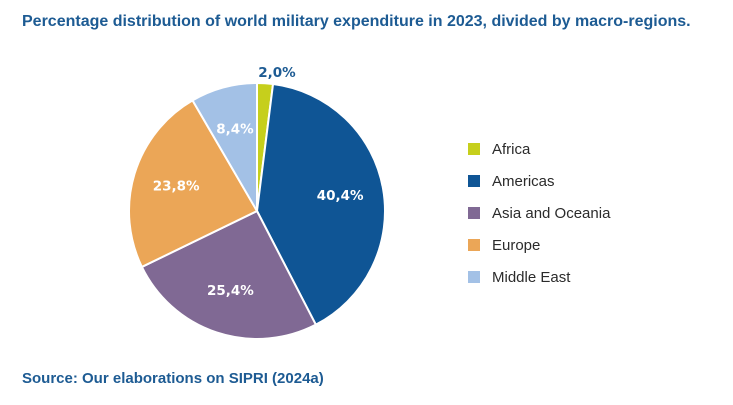  What do you see at coordinates (539, 149) in the screenshot?
I see `legend-item-africa: Africa` at bounding box center [539, 149].